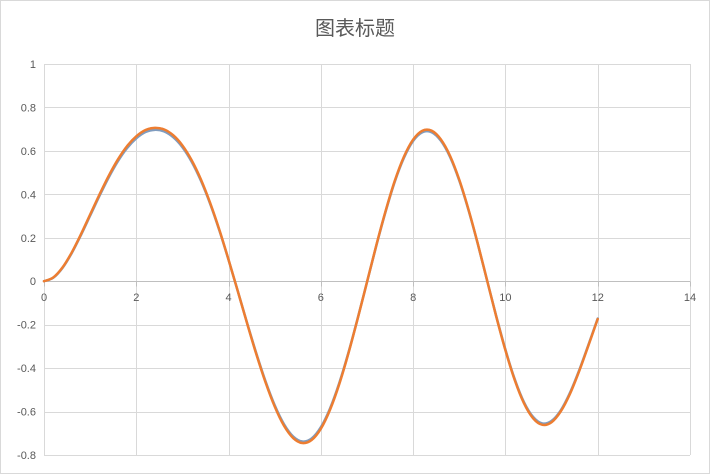 Image resolution: width=710 pixels, height=474 pixels. What do you see at coordinates (136, 298) in the screenshot?
I see `x-tick-label: 2` at bounding box center [136, 298].